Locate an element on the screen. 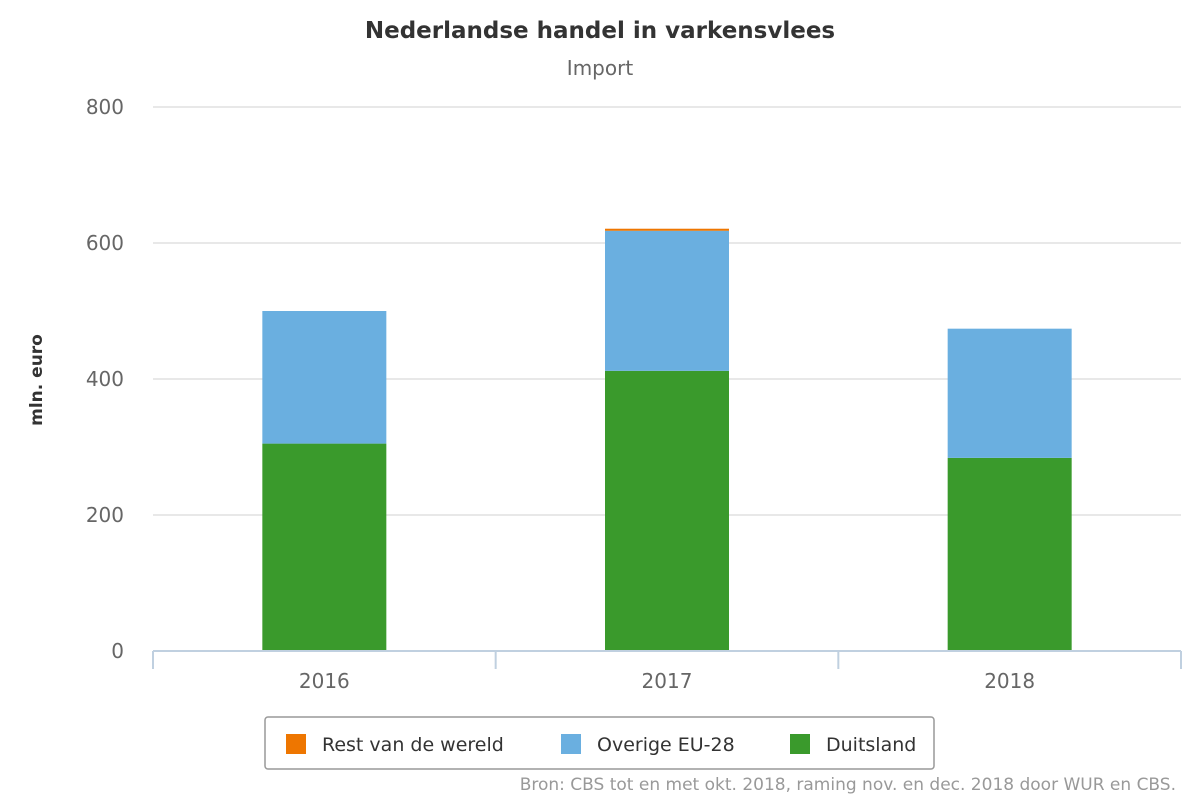 Image resolution: width=1200 pixels, height=800 pixels. legend-box is located at coordinates (599, 743).